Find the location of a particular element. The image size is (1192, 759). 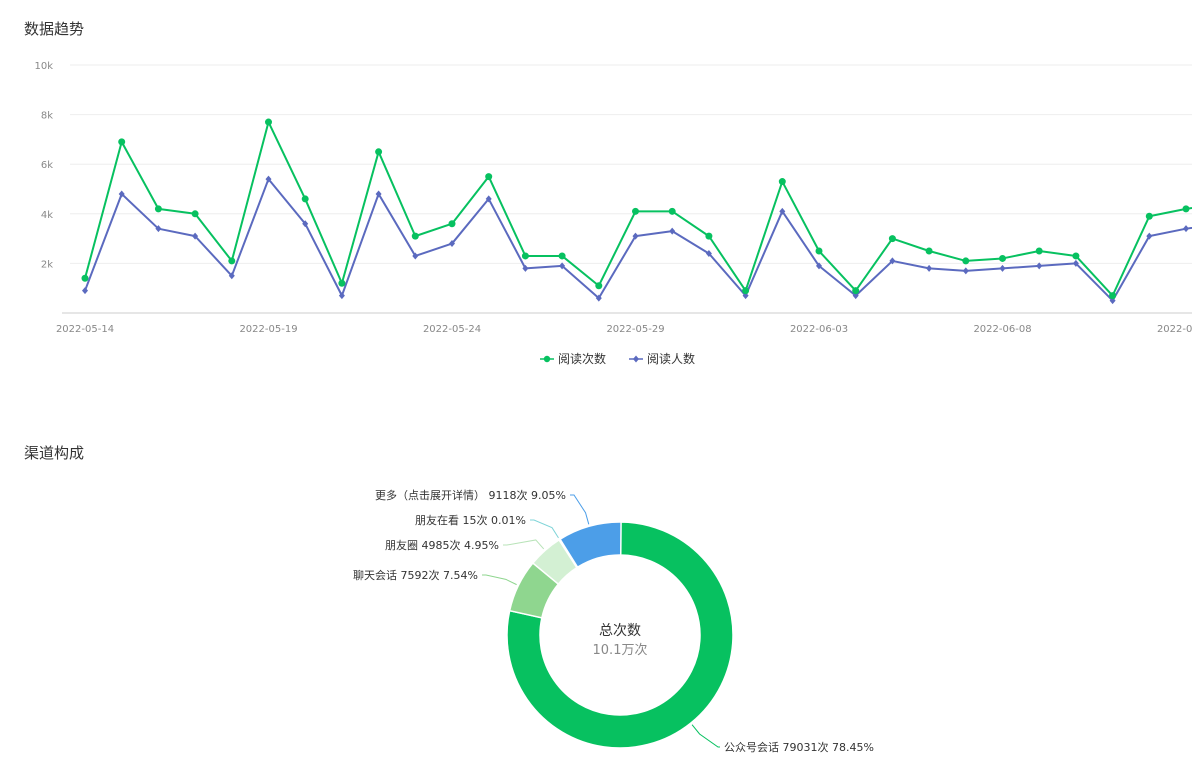

slice-label: 更多（点击展开详情） 9118次 9.05% is located at coordinates (470, 495).